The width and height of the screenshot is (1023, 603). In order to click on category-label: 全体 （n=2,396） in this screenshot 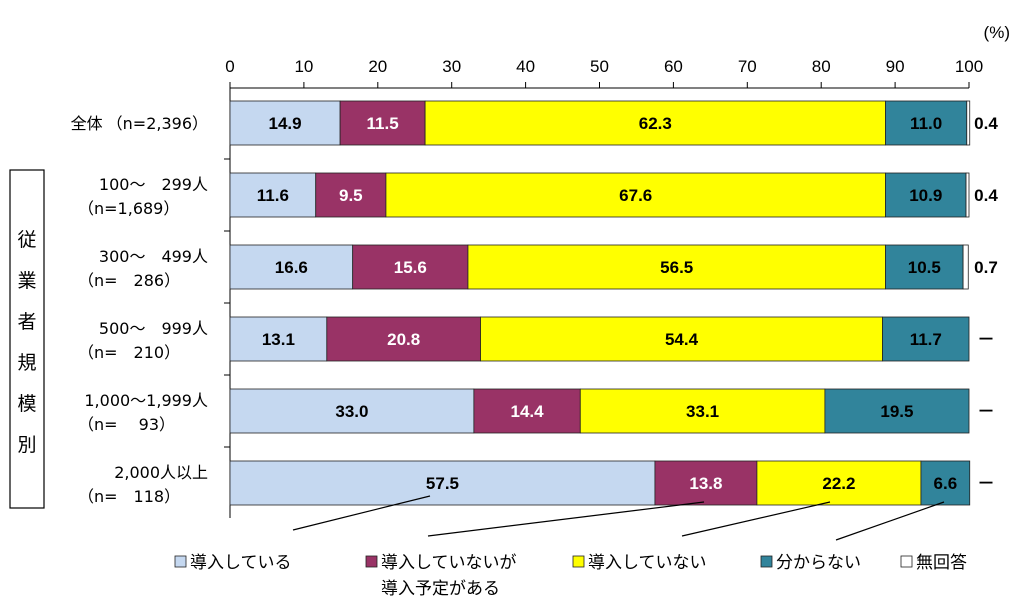, I will do `click(139, 123)`.